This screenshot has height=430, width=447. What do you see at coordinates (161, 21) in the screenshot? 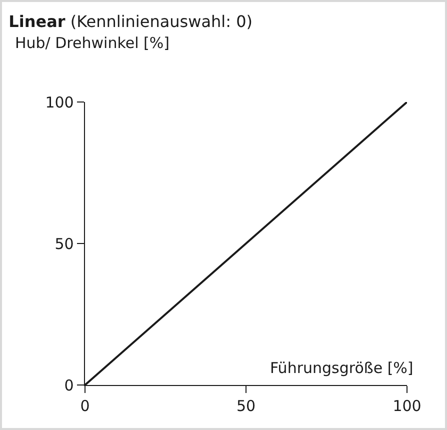
I see `chart-subtitle: (Kennlinienauswahl: 0)` at bounding box center [161, 21].